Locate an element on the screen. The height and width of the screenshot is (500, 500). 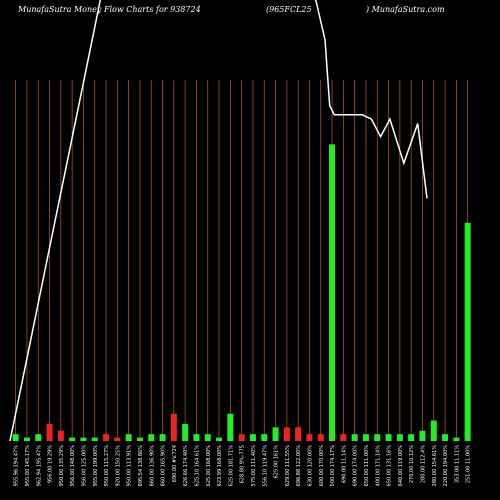
x-tick-label: 628.80 9%-775 is located at coordinates (243, 464).